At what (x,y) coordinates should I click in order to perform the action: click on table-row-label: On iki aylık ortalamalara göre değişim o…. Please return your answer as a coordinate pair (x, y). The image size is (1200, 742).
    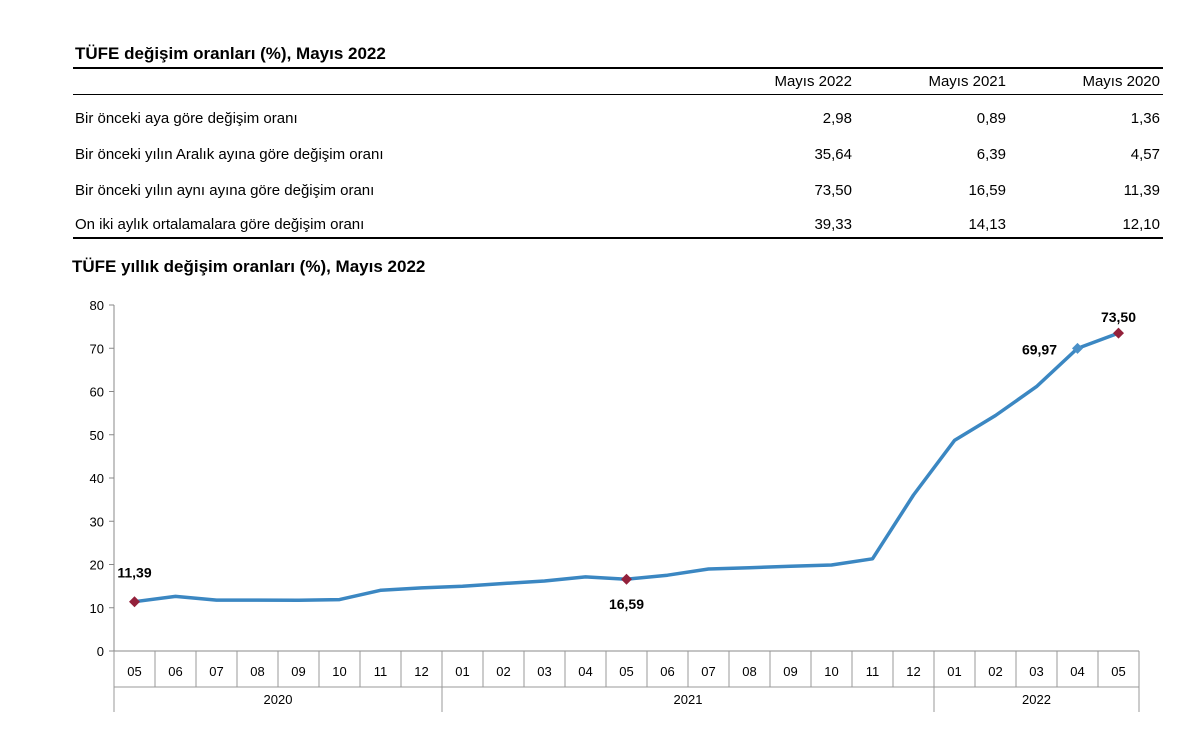
    Looking at the image, I should click on (220, 224).